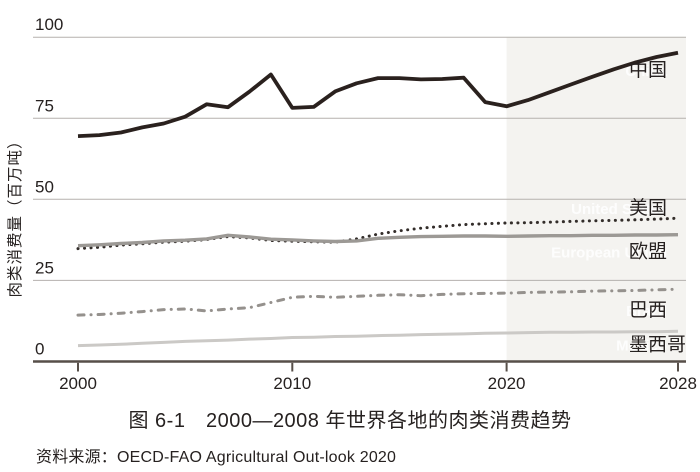 This screenshot has height=472, width=700. What do you see at coordinates (609, 253) in the screenshot?
I see `series-label-en-2: European Union` at bounding box center [609, 253].